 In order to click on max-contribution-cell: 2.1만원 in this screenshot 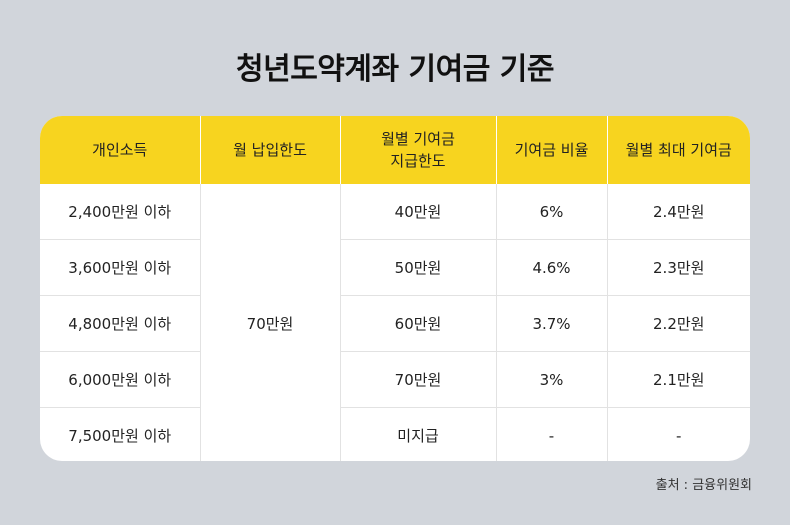, I will do `click(678, 379)`.